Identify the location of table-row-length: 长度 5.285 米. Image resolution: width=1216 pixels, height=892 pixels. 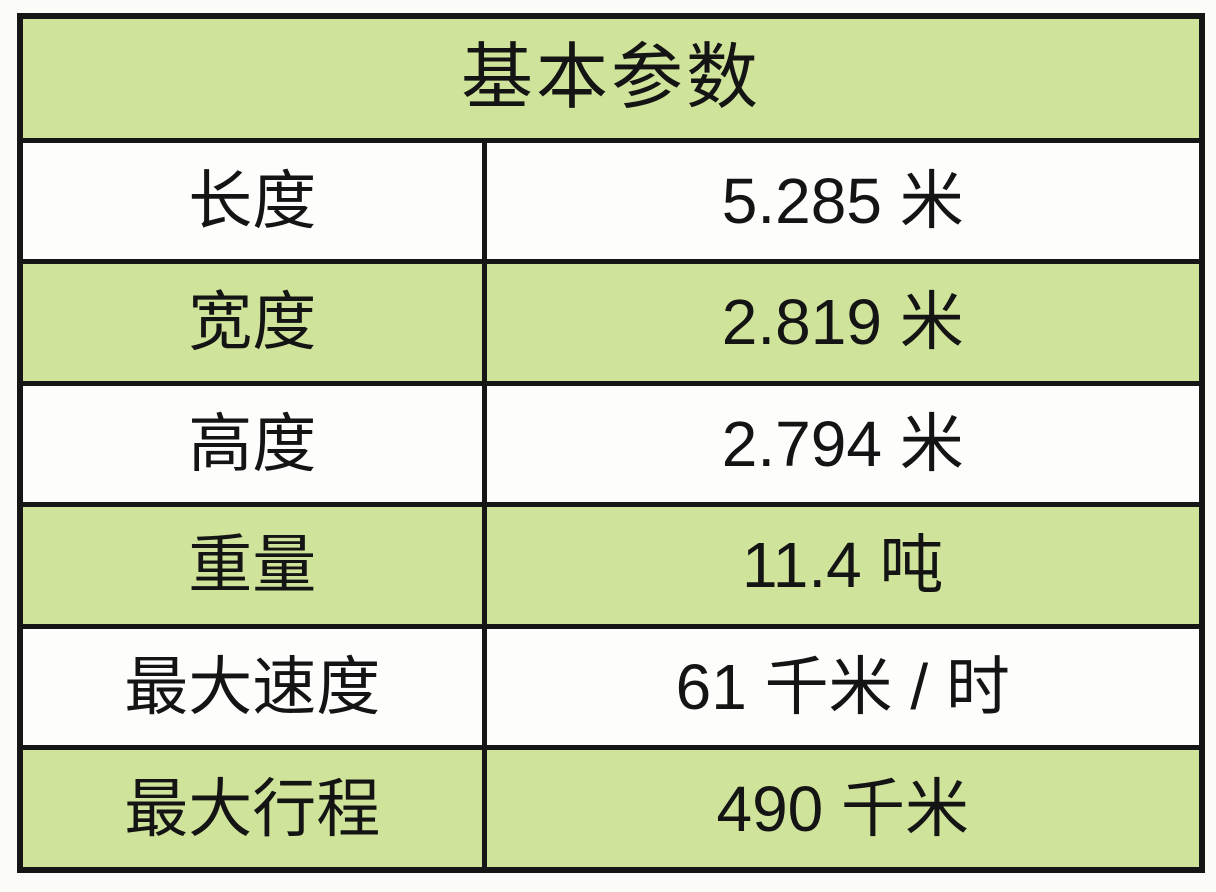
(611, 201).